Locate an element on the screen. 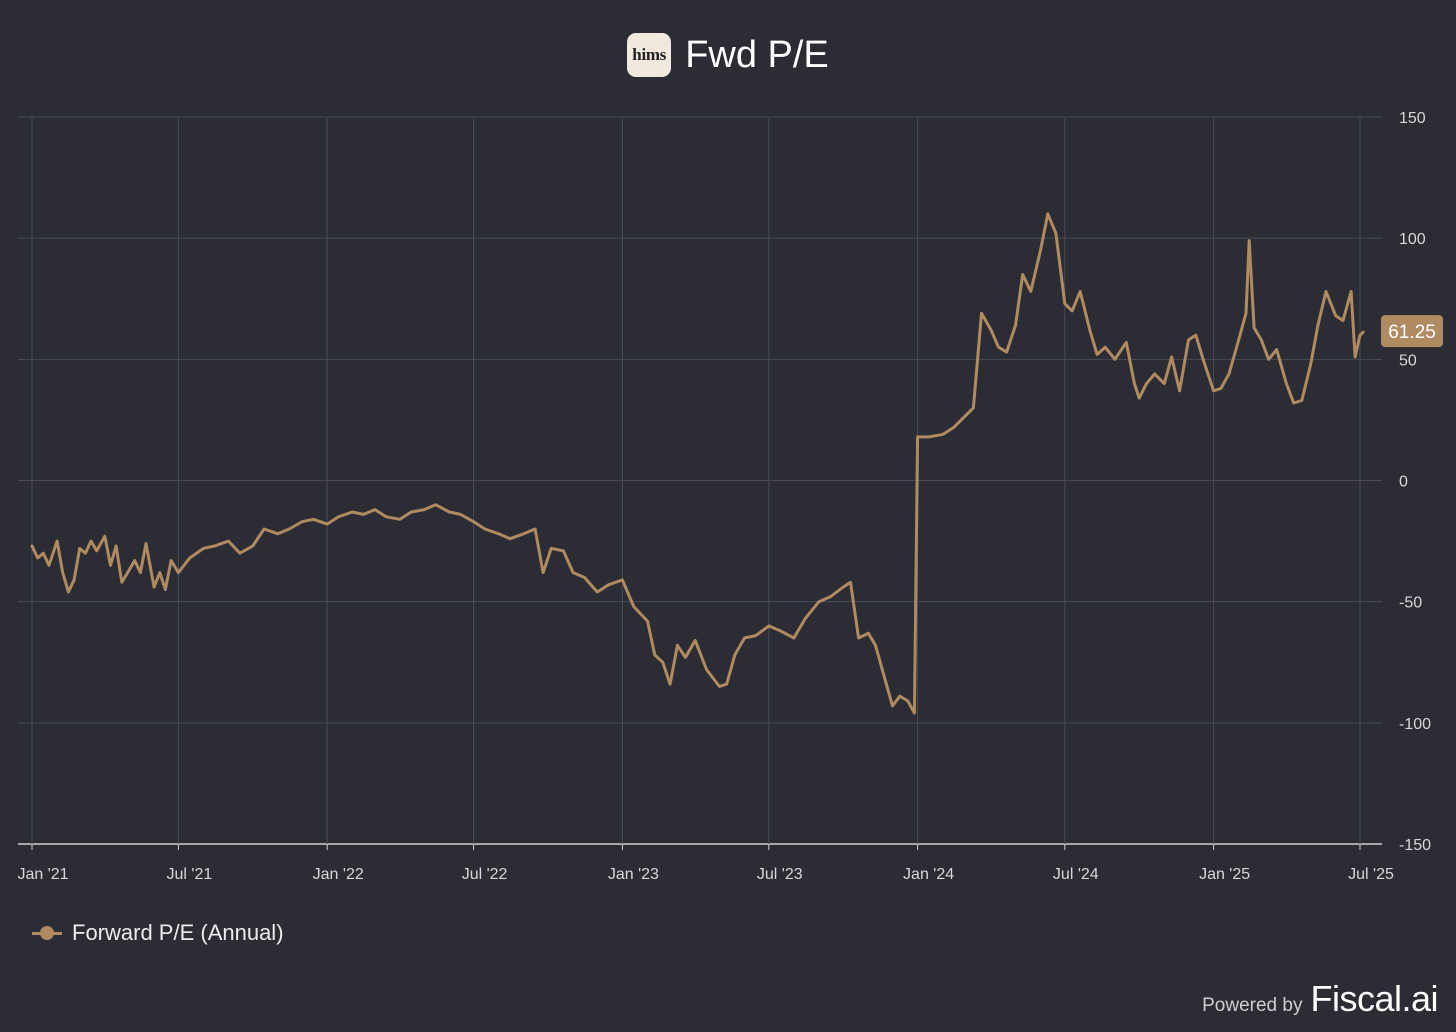  y-tick-label: -50 is located at coordinates (1410, 603).